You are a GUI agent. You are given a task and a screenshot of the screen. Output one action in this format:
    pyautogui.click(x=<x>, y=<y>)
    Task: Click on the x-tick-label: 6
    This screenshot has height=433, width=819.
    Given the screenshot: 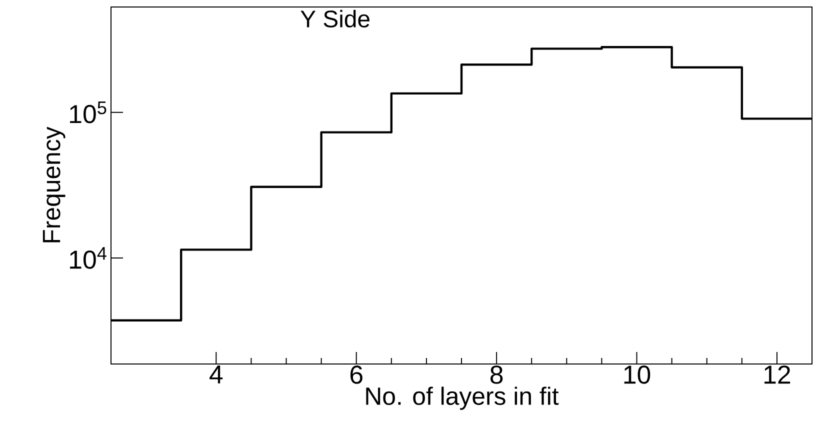 What is the action you would take?
    pyautogui.click(x=356, y=375)
    